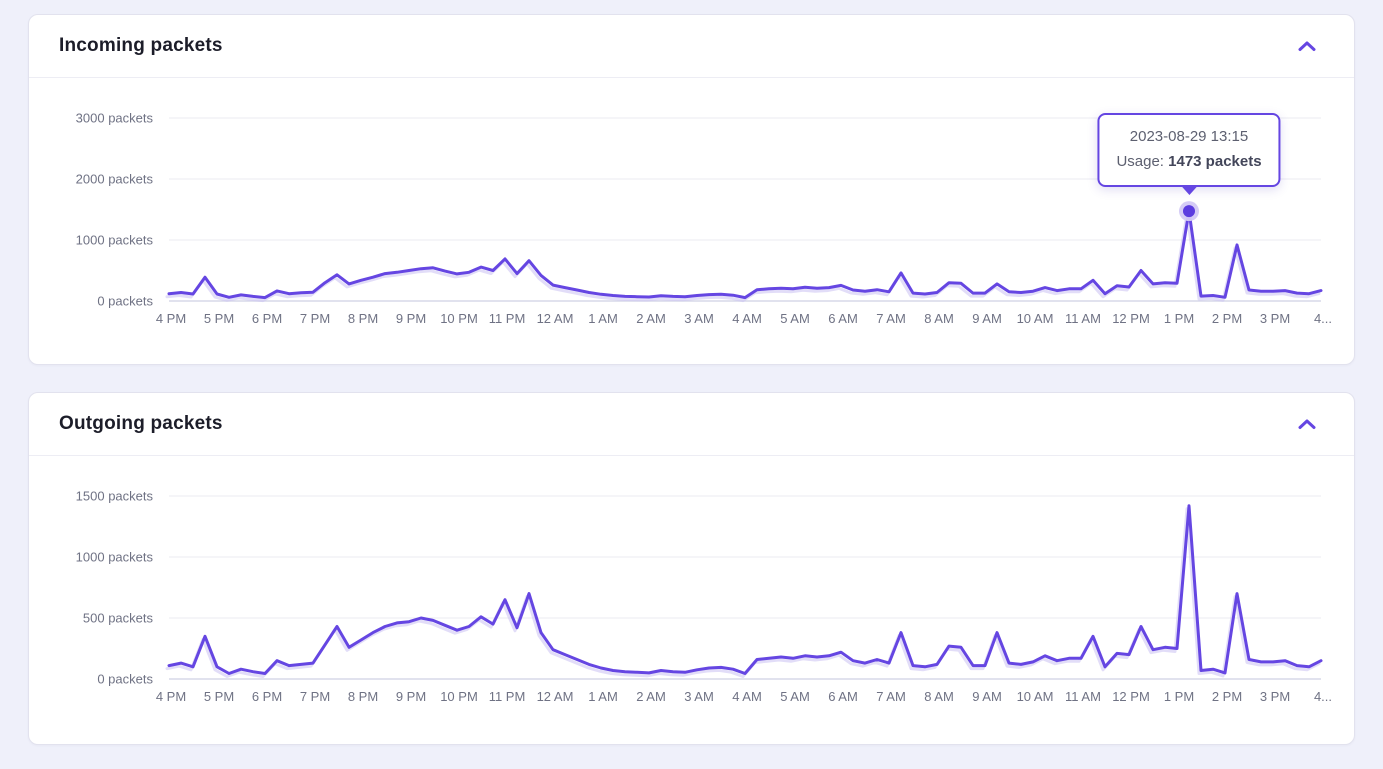 The width and height of the screenshot is (1383, 769). What do you see at coordinates (115, 118) in the screenshot?
I see `y-tick-label: 3000 packets` at bounding box center [115, 118].